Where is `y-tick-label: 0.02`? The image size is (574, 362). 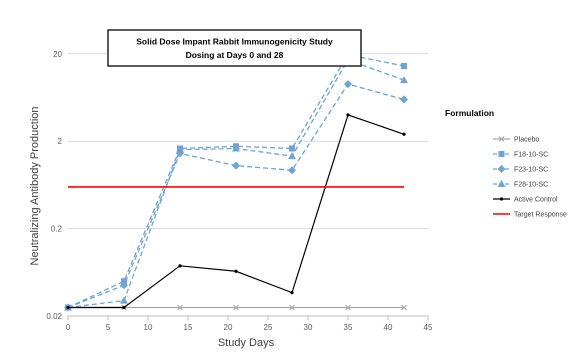 y-tick-label: 0.02 is located at coordinates (54, 316).